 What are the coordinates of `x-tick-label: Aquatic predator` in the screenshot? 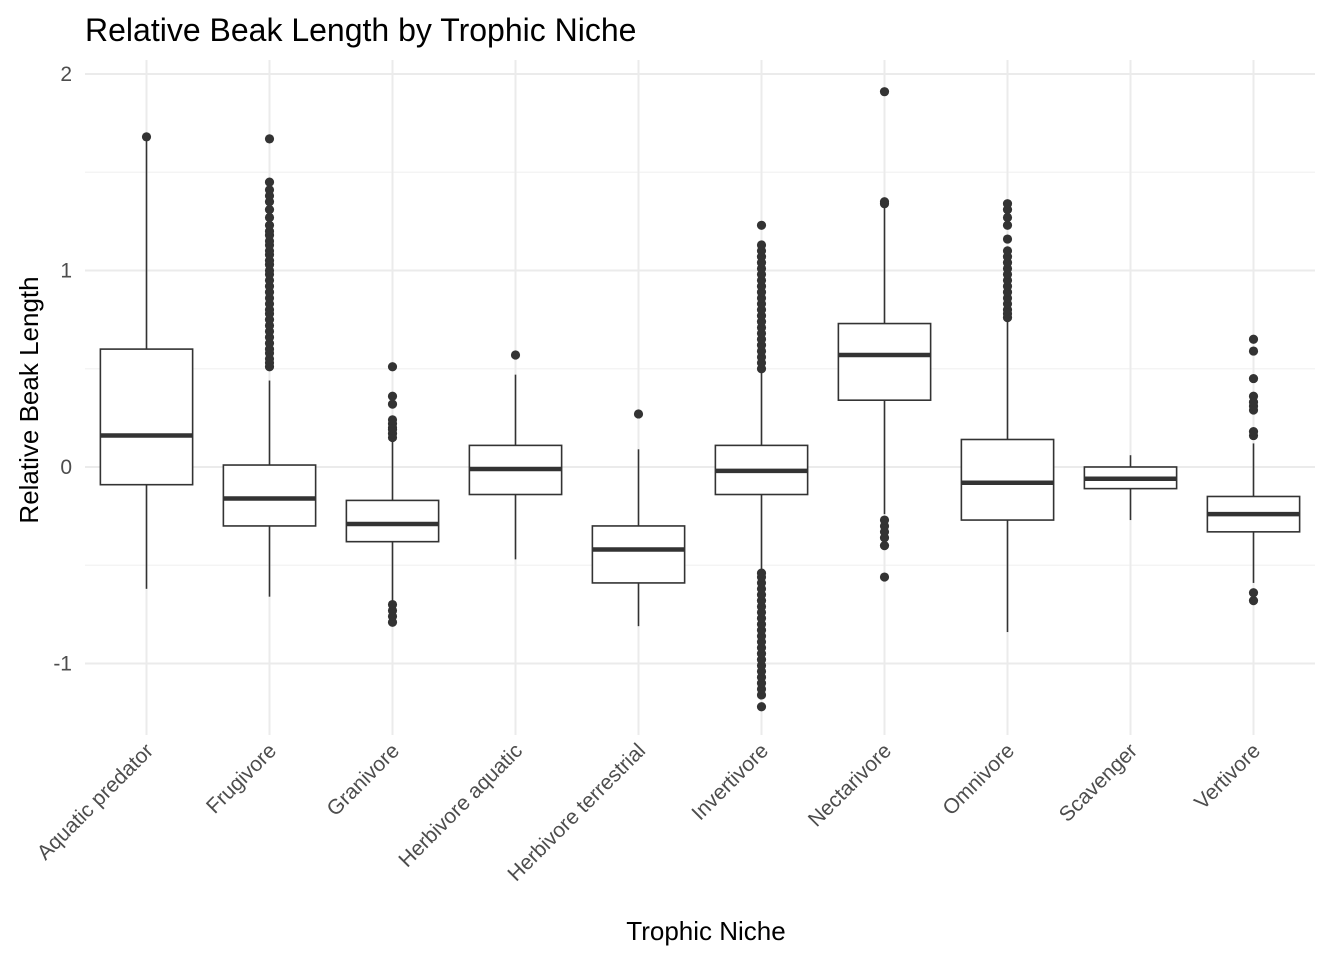 It's located at (95, 801).